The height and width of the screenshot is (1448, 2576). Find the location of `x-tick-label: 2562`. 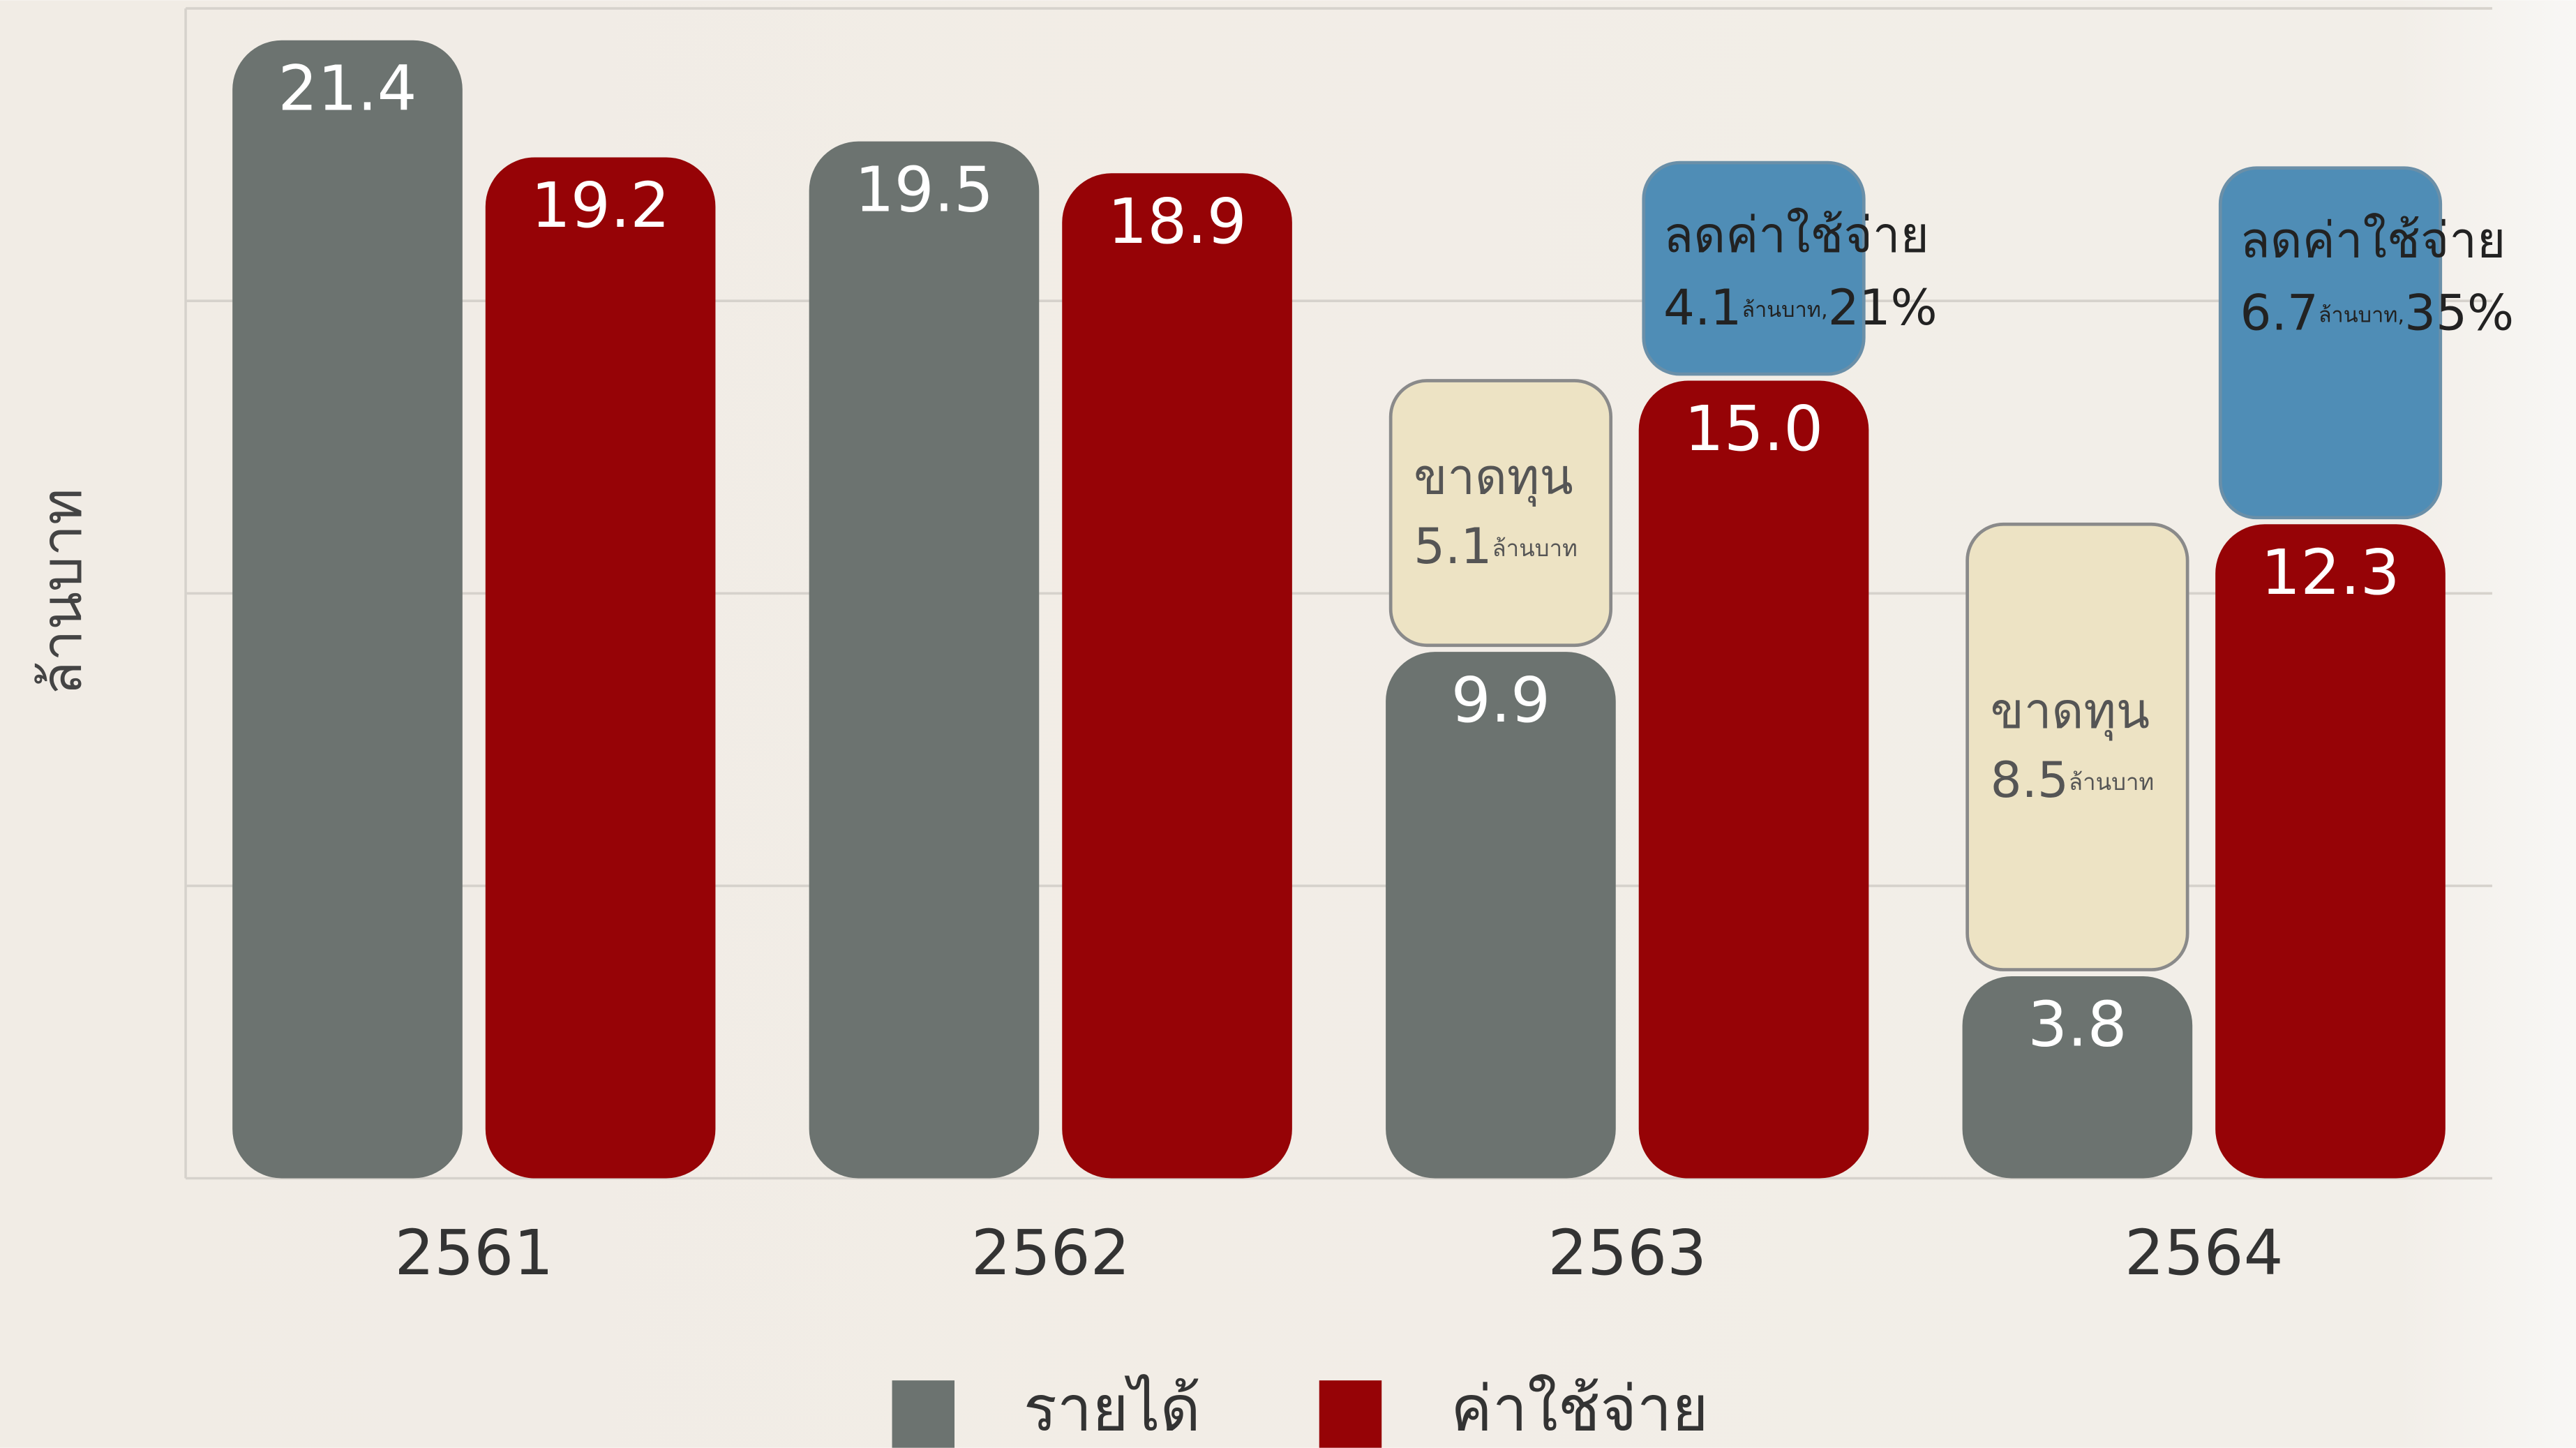

x-tick-label: 2562 is located at coordinates (1050, 1253).